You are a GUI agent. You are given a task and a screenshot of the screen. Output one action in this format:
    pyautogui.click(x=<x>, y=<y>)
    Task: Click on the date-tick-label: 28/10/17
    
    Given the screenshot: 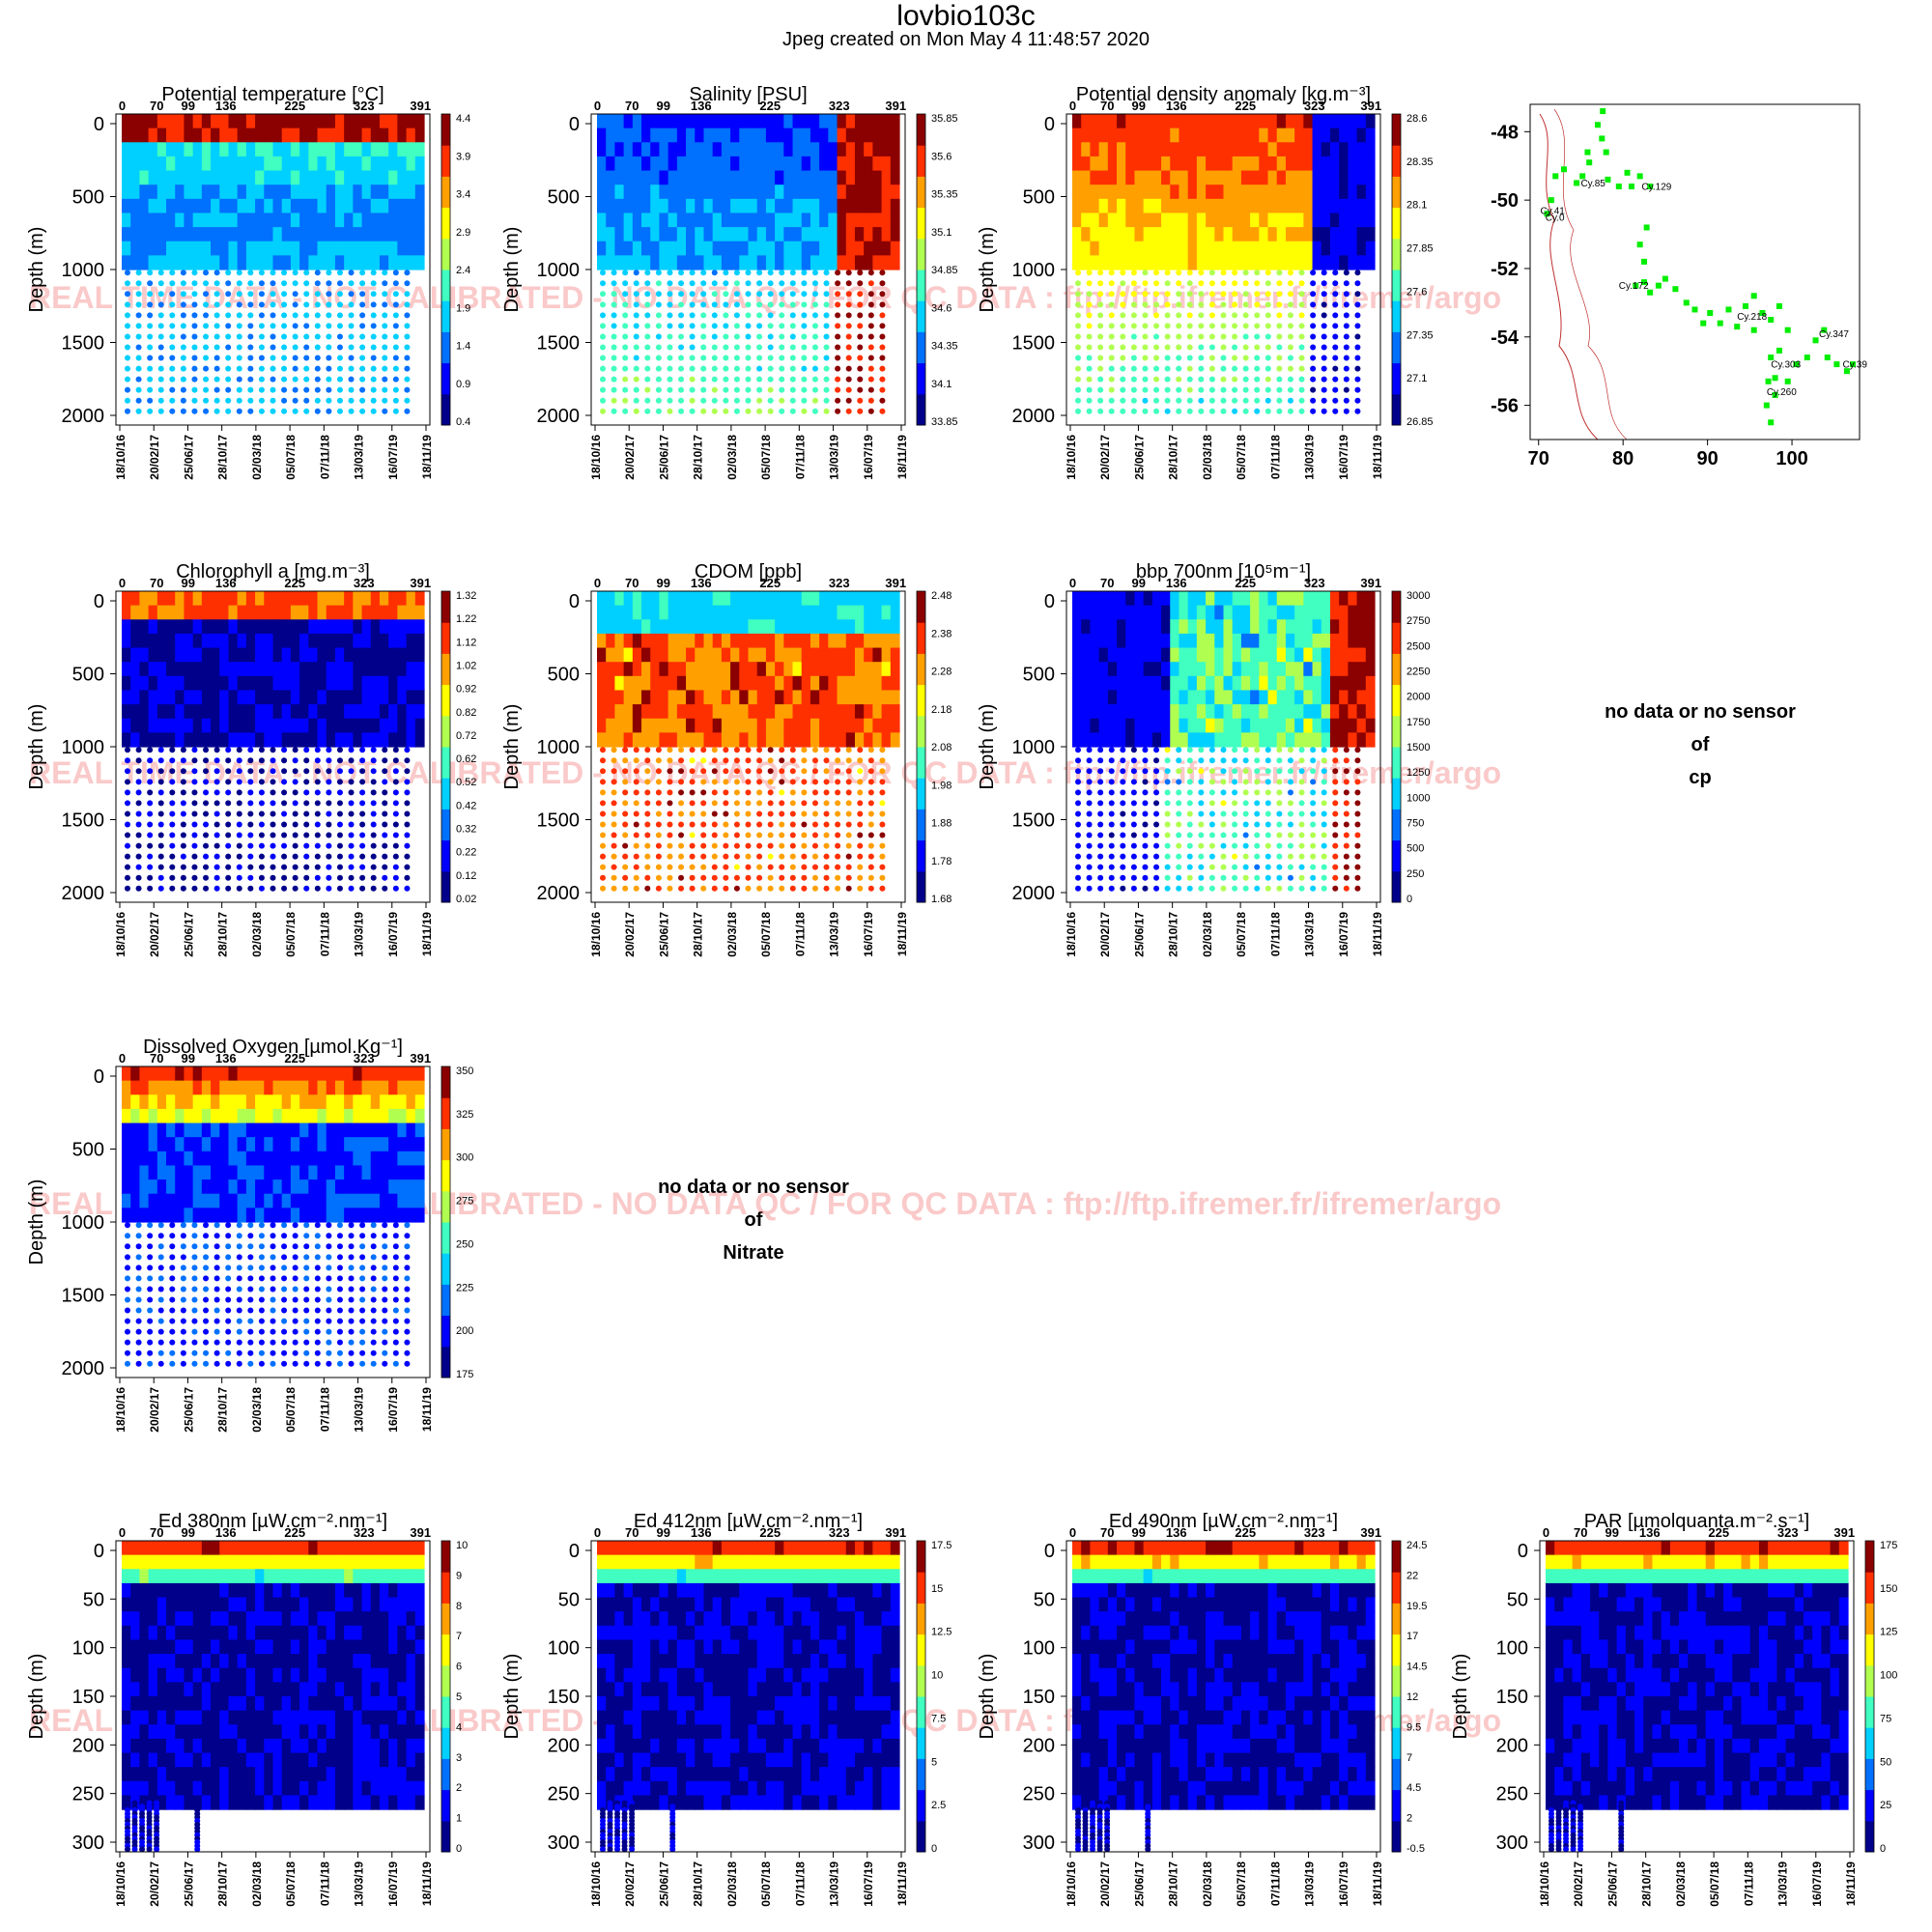 What is the action you would take?
    pyautogui.click(x=223, y=457)
    